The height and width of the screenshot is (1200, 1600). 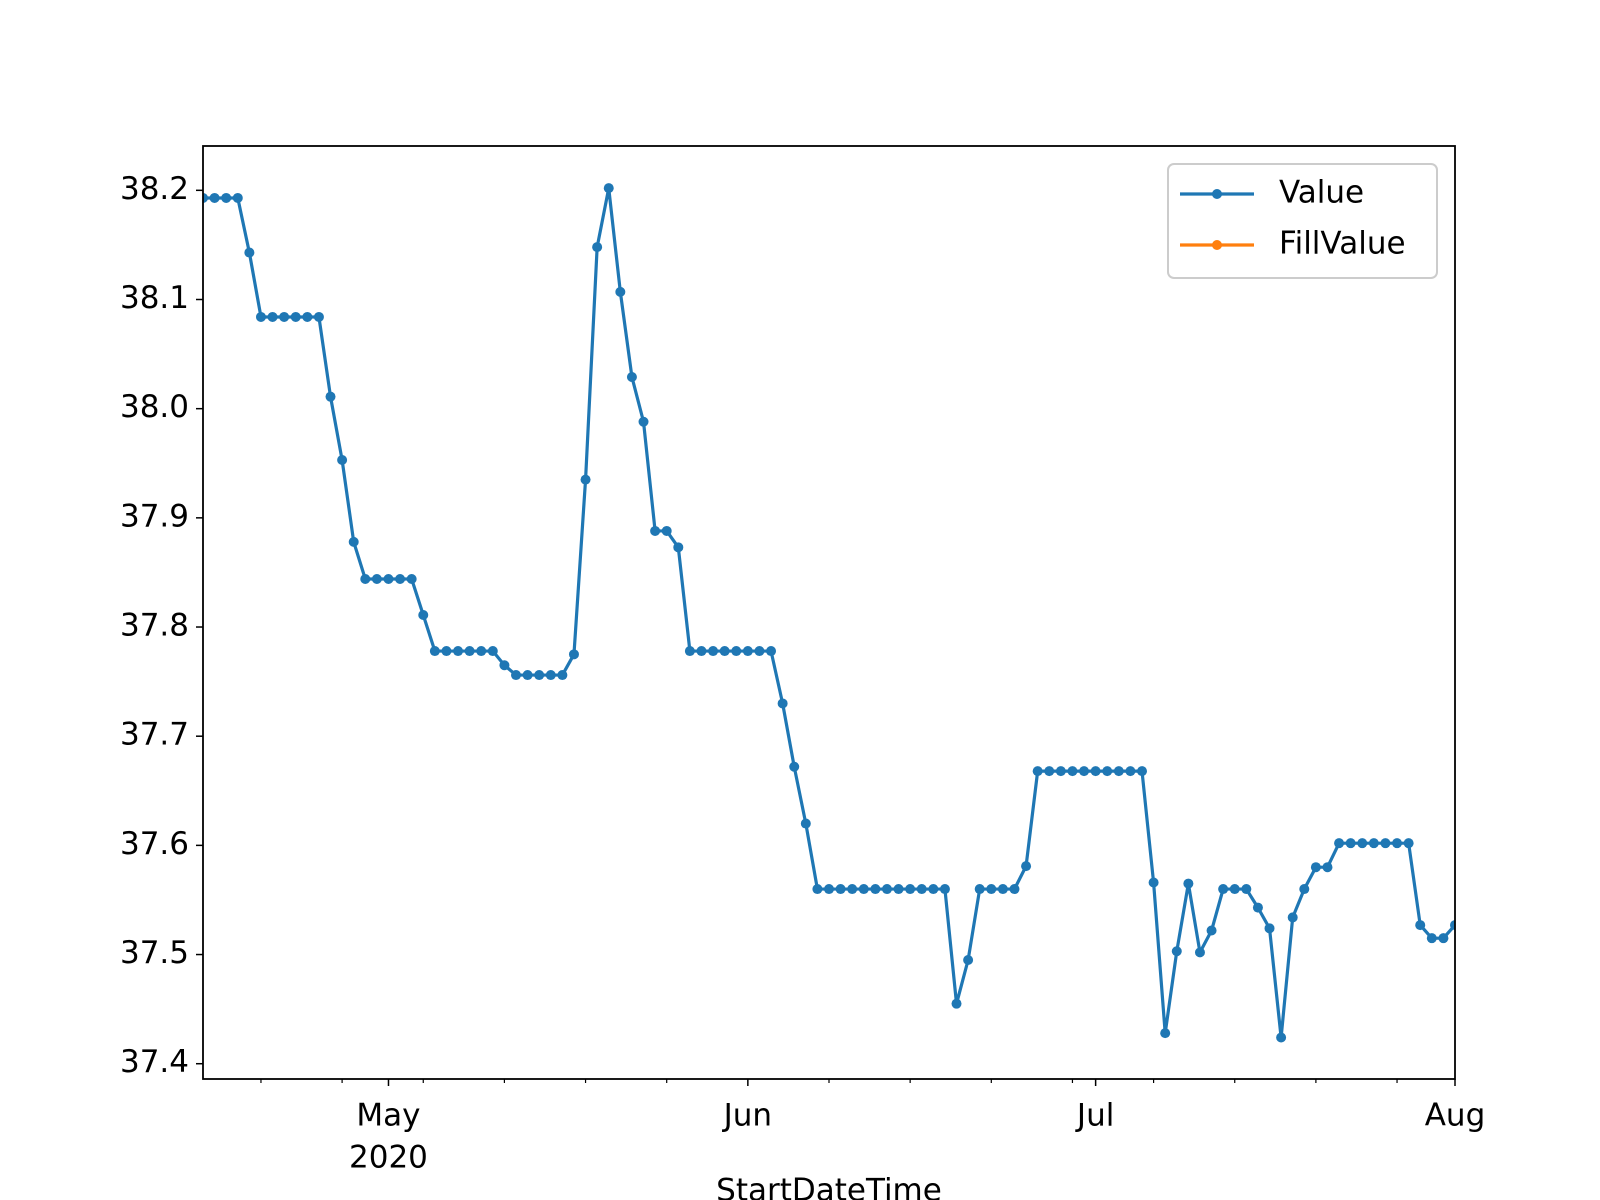 I want to click on x-tick-label: Jun, so click(x=747, y=1116).